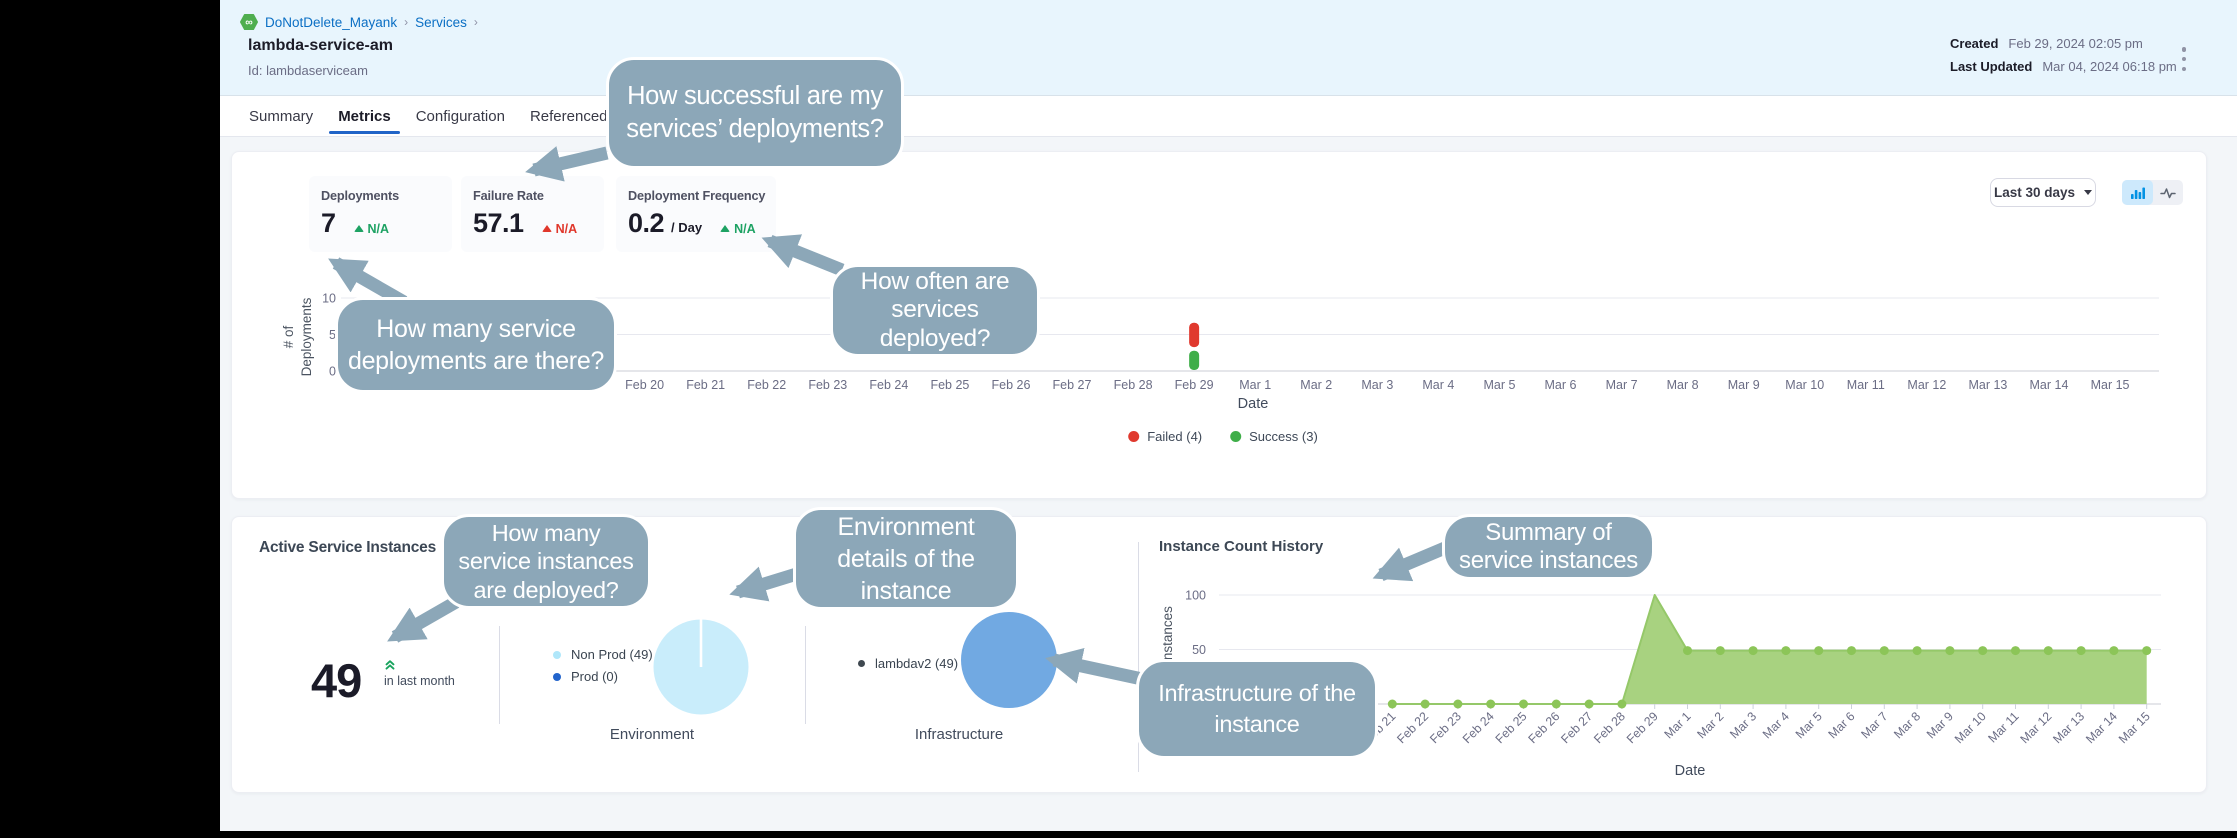 This screenshot has width=2237, height=838. I want to click on bar-chart-toggle-button, so click(2137, 192).